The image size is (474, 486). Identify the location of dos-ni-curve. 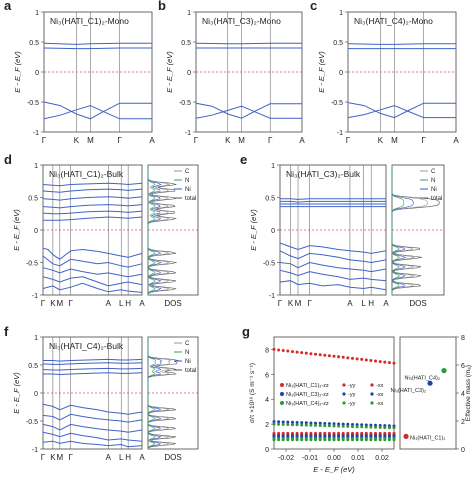
(402, 230).